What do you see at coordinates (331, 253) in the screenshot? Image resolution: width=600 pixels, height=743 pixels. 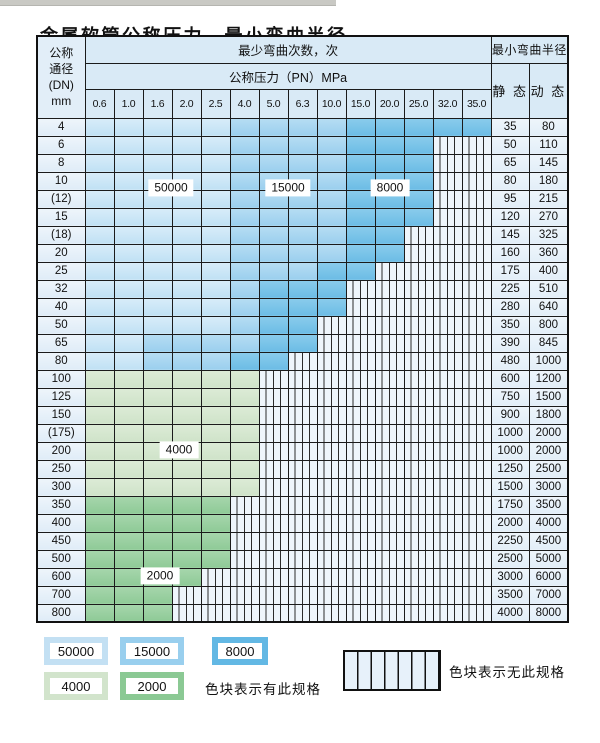 I see `cycle-cell-dn20-pn10.0` at bounding box center [331, 253].